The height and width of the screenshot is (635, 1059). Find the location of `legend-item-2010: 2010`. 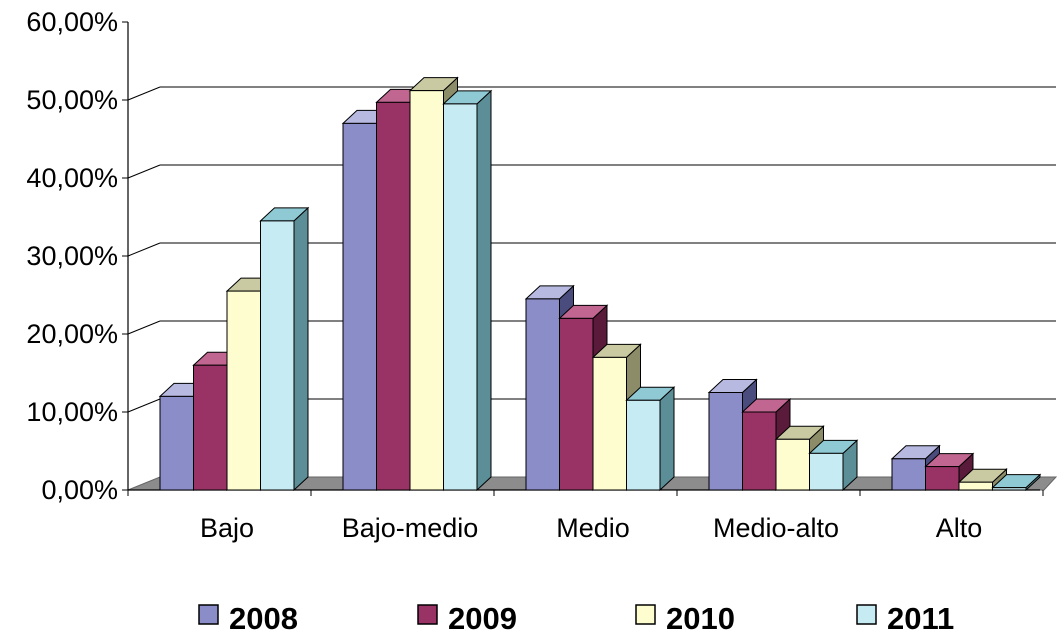

legend-item-2010: 2010 is located at coordinates (685, 618).